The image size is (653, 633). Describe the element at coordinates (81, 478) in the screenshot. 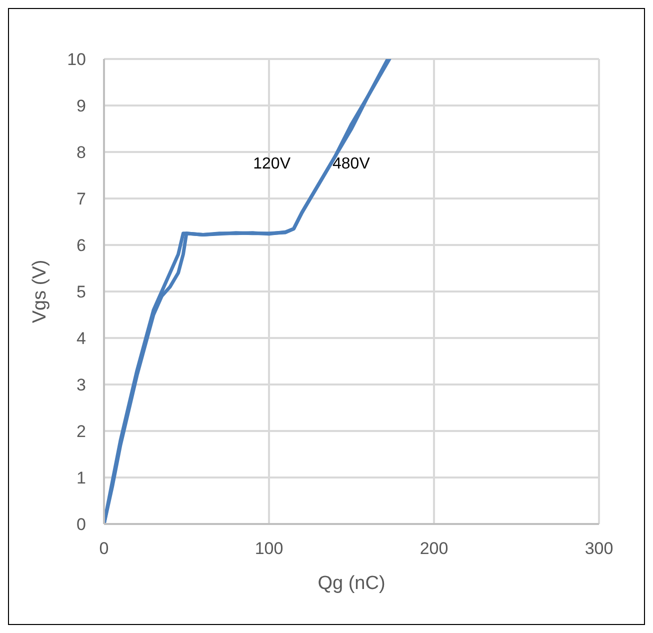

I see `y-tick-label: 1` at that location.